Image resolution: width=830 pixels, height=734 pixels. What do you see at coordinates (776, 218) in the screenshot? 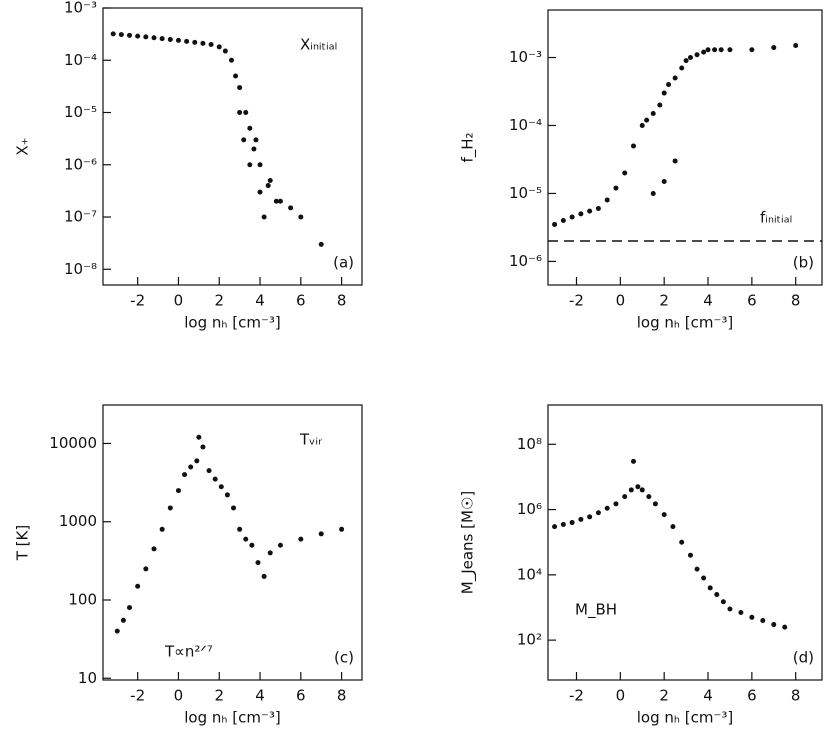
I see `annotation: fᵢₙᵢₜᵢₐₗ` at bounding box center [776, 218].